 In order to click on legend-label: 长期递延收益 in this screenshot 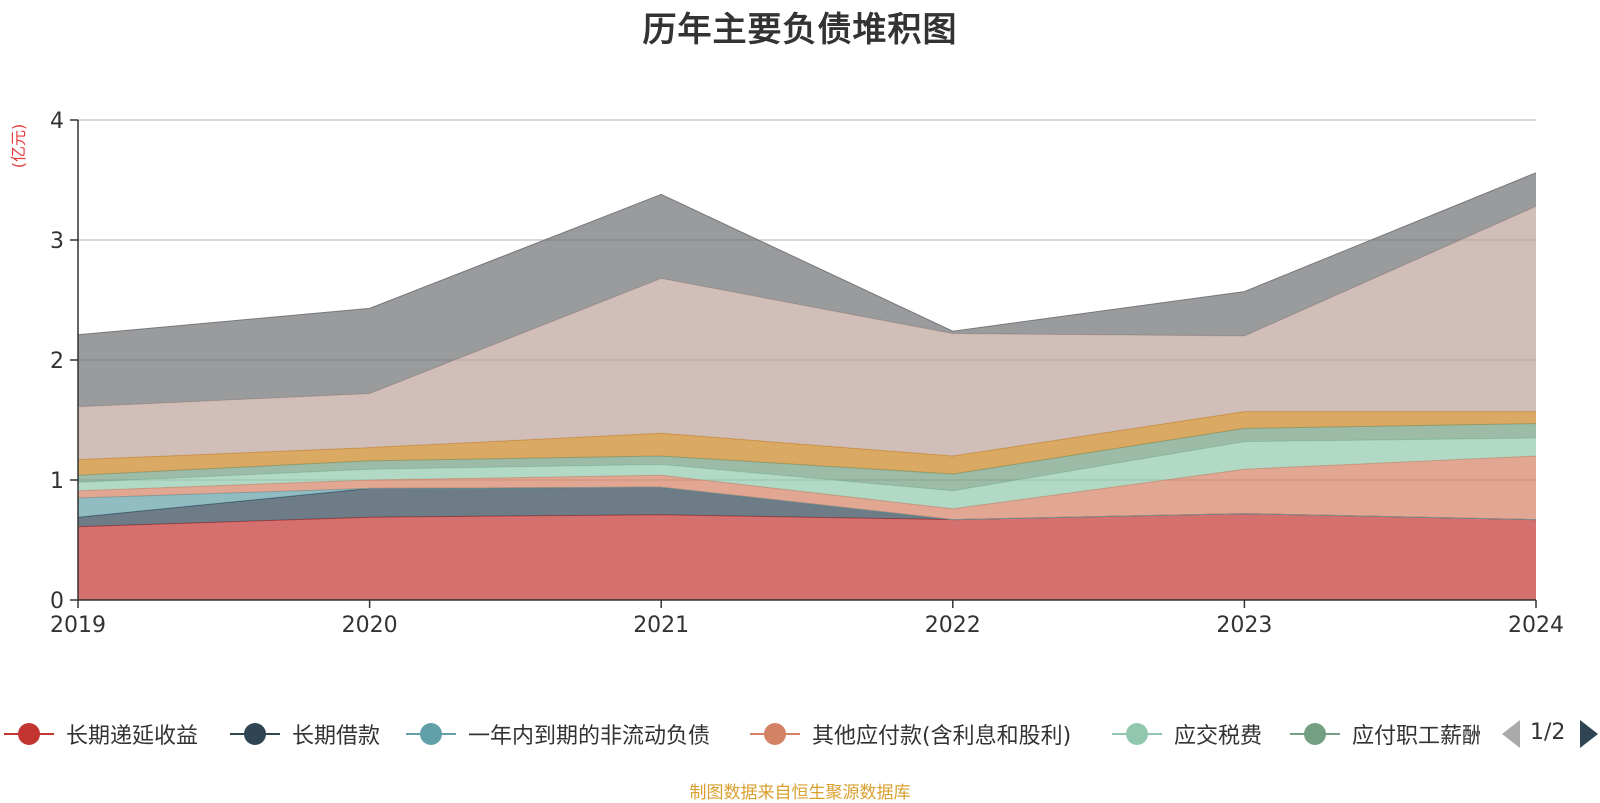, I will do `click(132, 736)`.